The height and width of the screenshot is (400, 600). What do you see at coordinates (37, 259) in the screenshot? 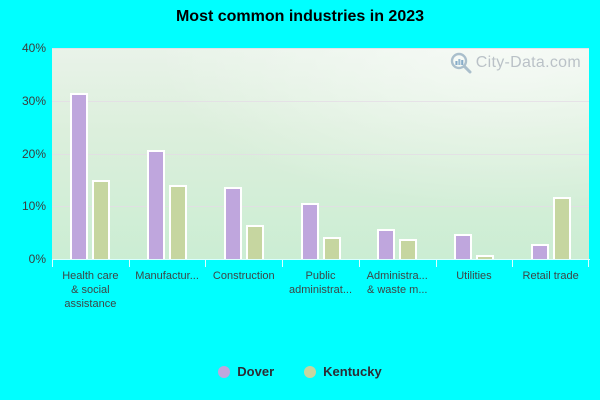
I see `y-axis-label-0: 0%` at bounding box center [37, 259].